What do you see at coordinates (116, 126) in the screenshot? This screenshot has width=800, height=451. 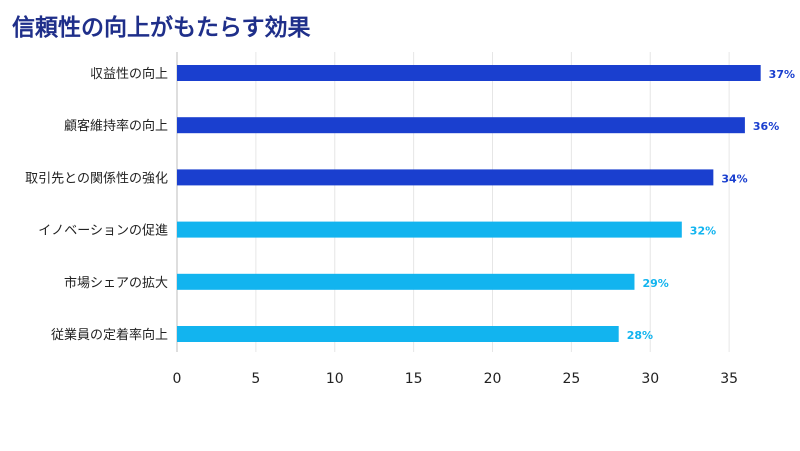 I see `category-label: 顧客維持率の向上` at bounding box center [116, 126].